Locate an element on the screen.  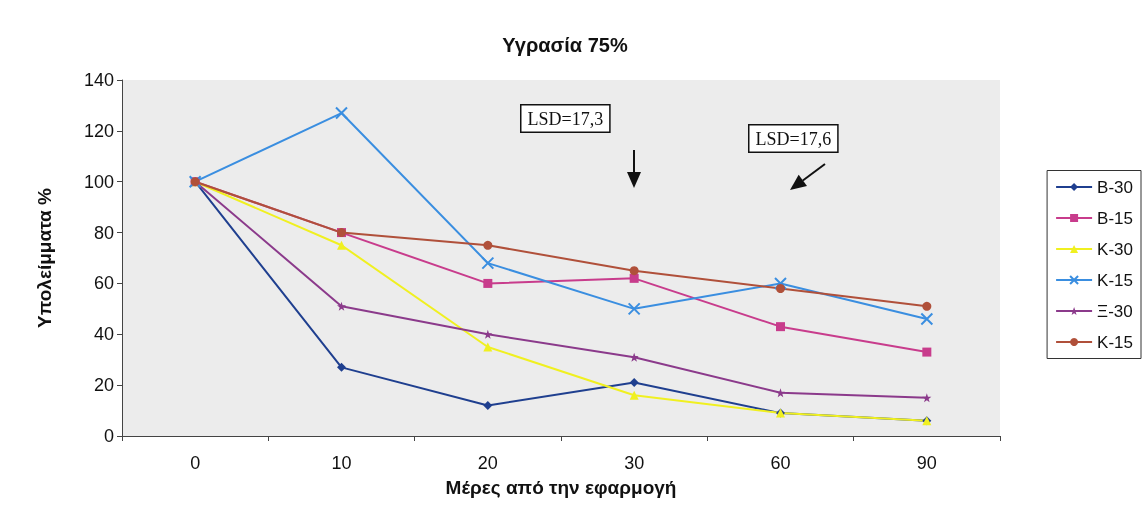
x-tick-label: 90 is located at coordinates (926, 463).